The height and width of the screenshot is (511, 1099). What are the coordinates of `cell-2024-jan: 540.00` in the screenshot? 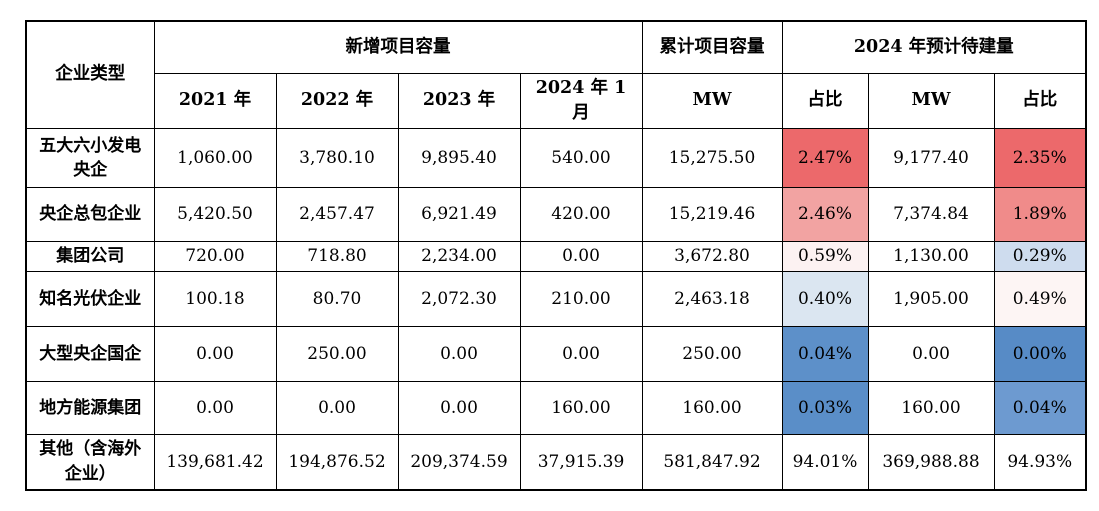 It's located at (581, 158).